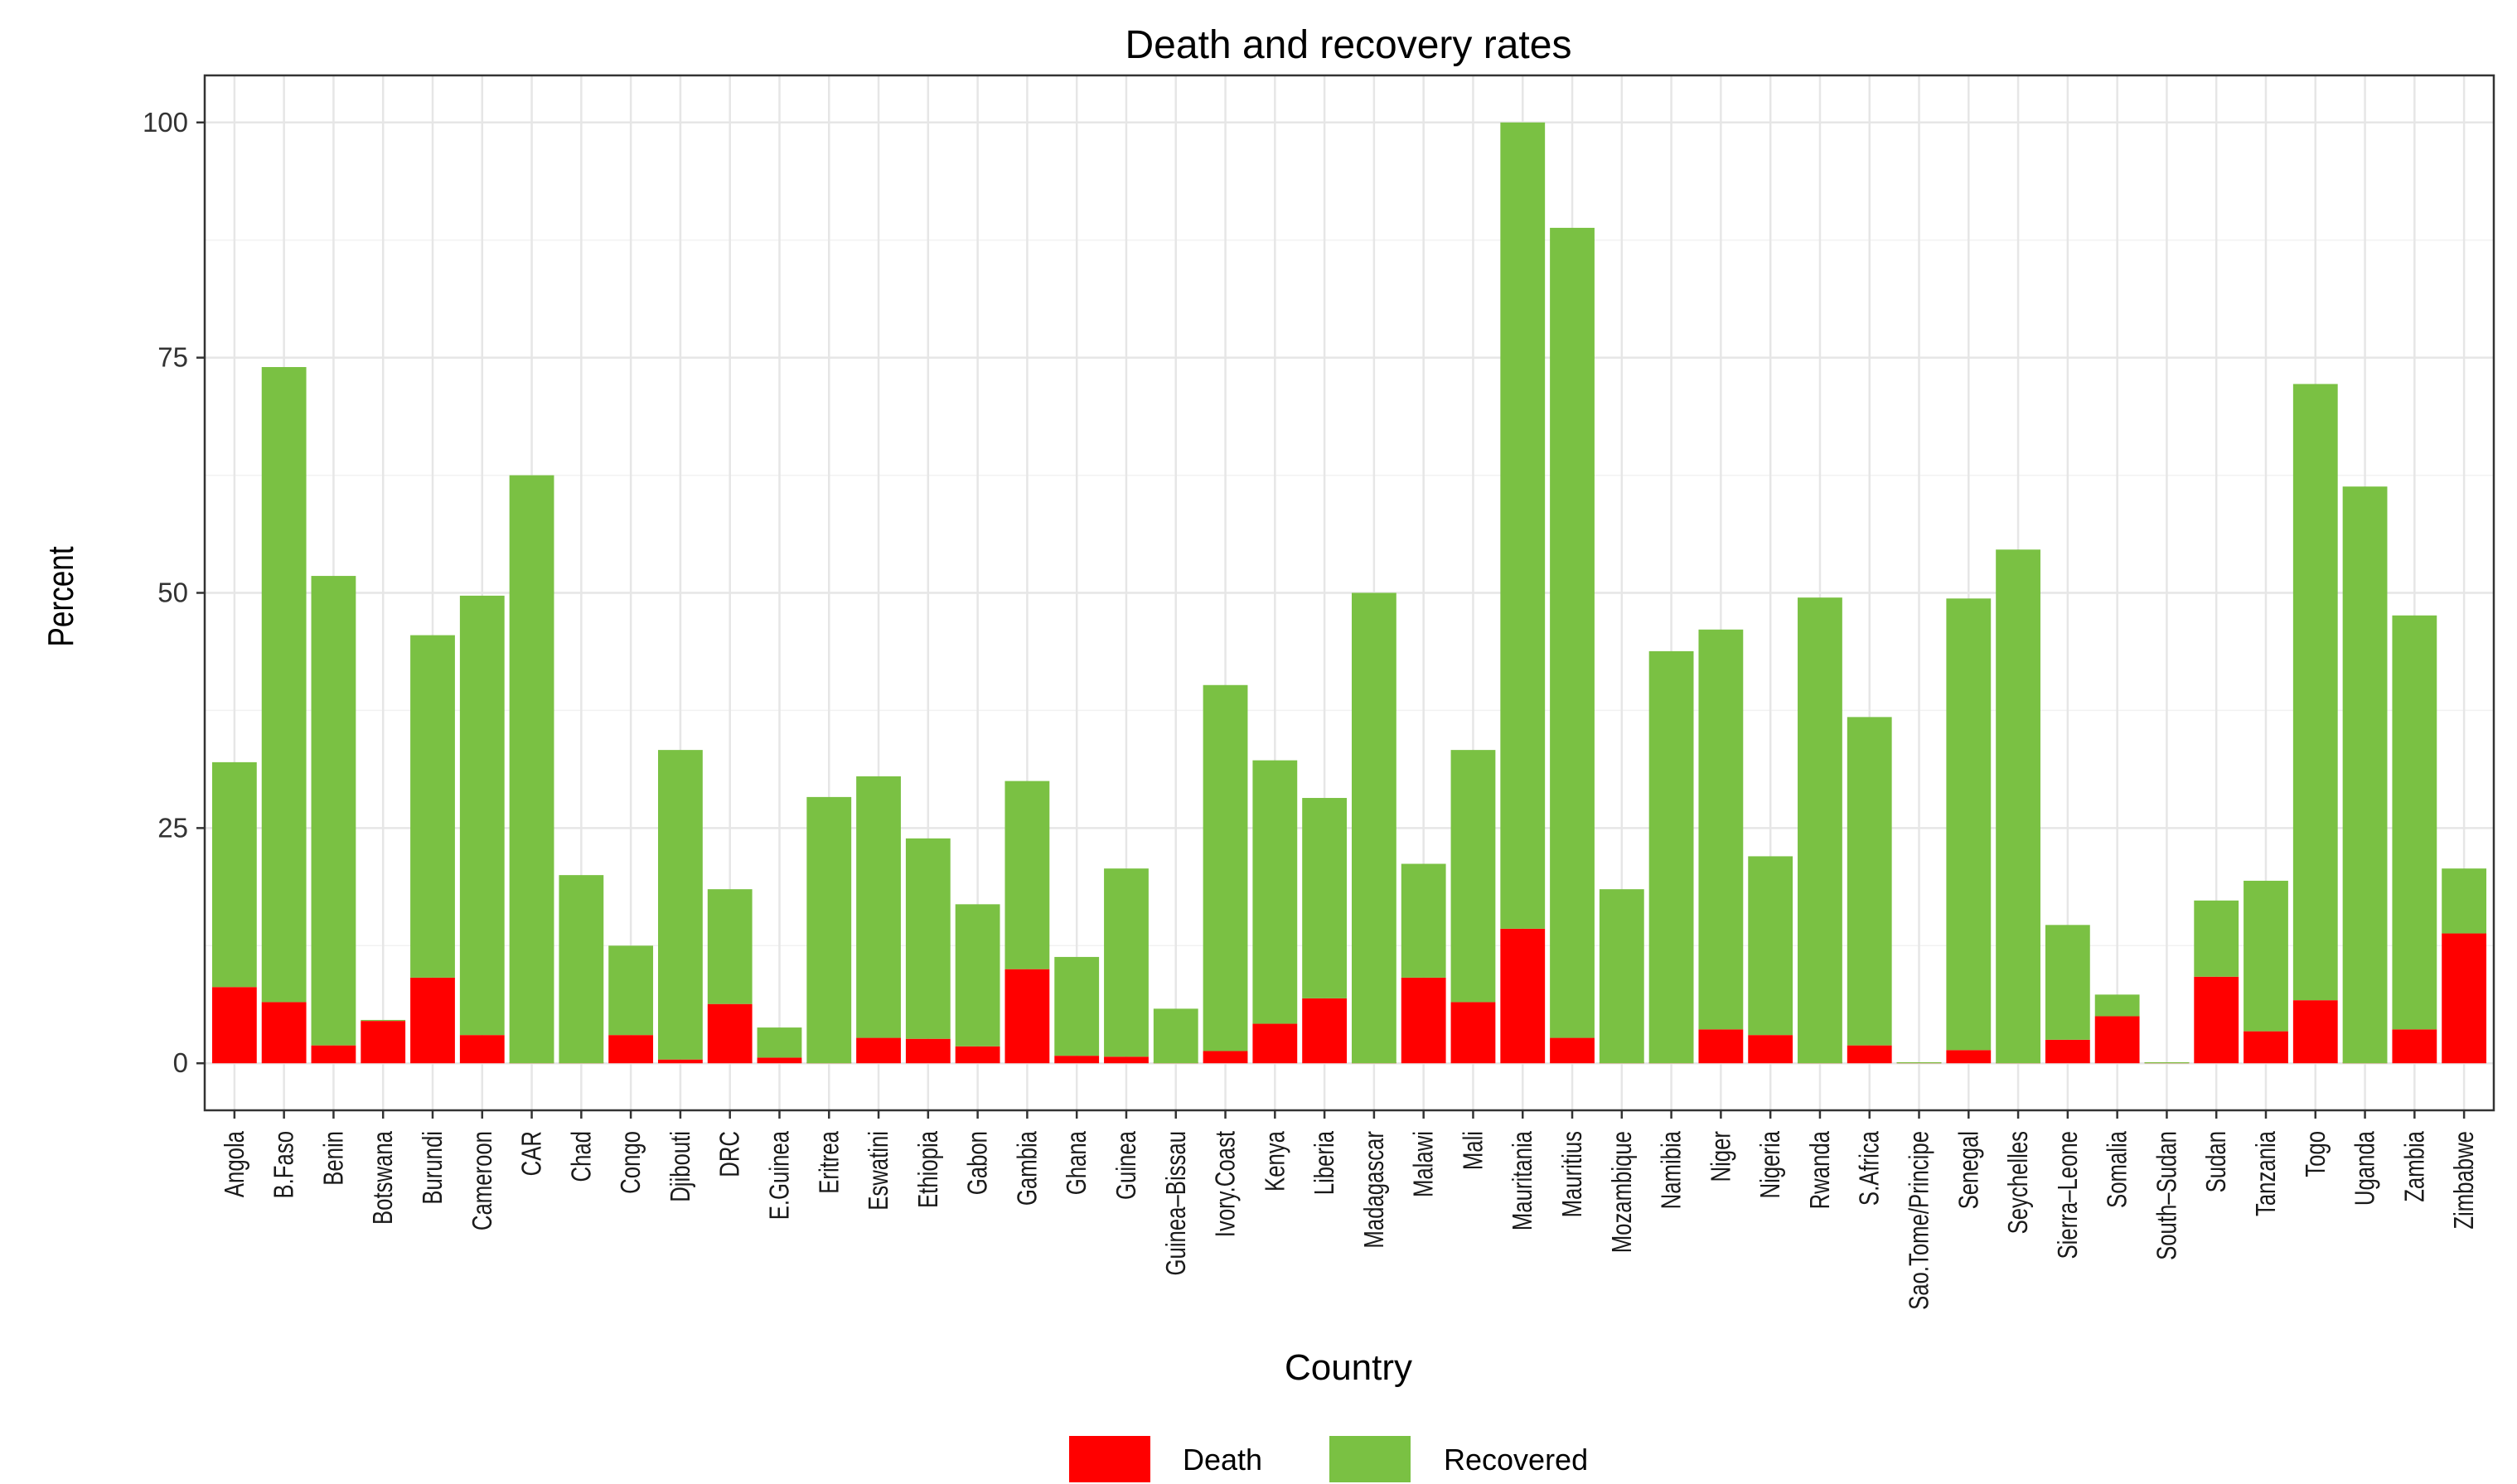 The height and width of the screenshot is (1484, 2517). What do you see at coordinates (1821, 1170) in the screenshot?
I see `x-tick-label: Rwanda` at bounding box center [1821, 1170].